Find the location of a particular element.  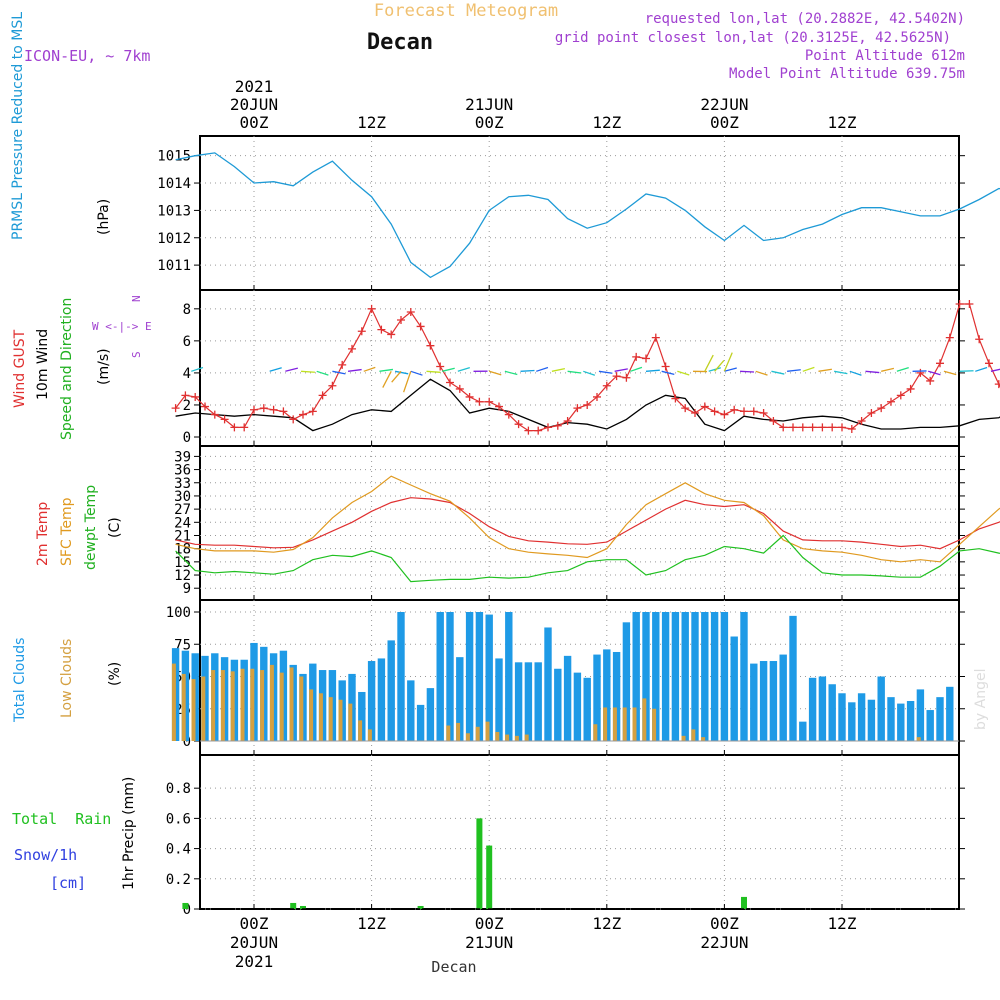

wind-gust-label: Wind GUST is located at coordinates (20, 368).